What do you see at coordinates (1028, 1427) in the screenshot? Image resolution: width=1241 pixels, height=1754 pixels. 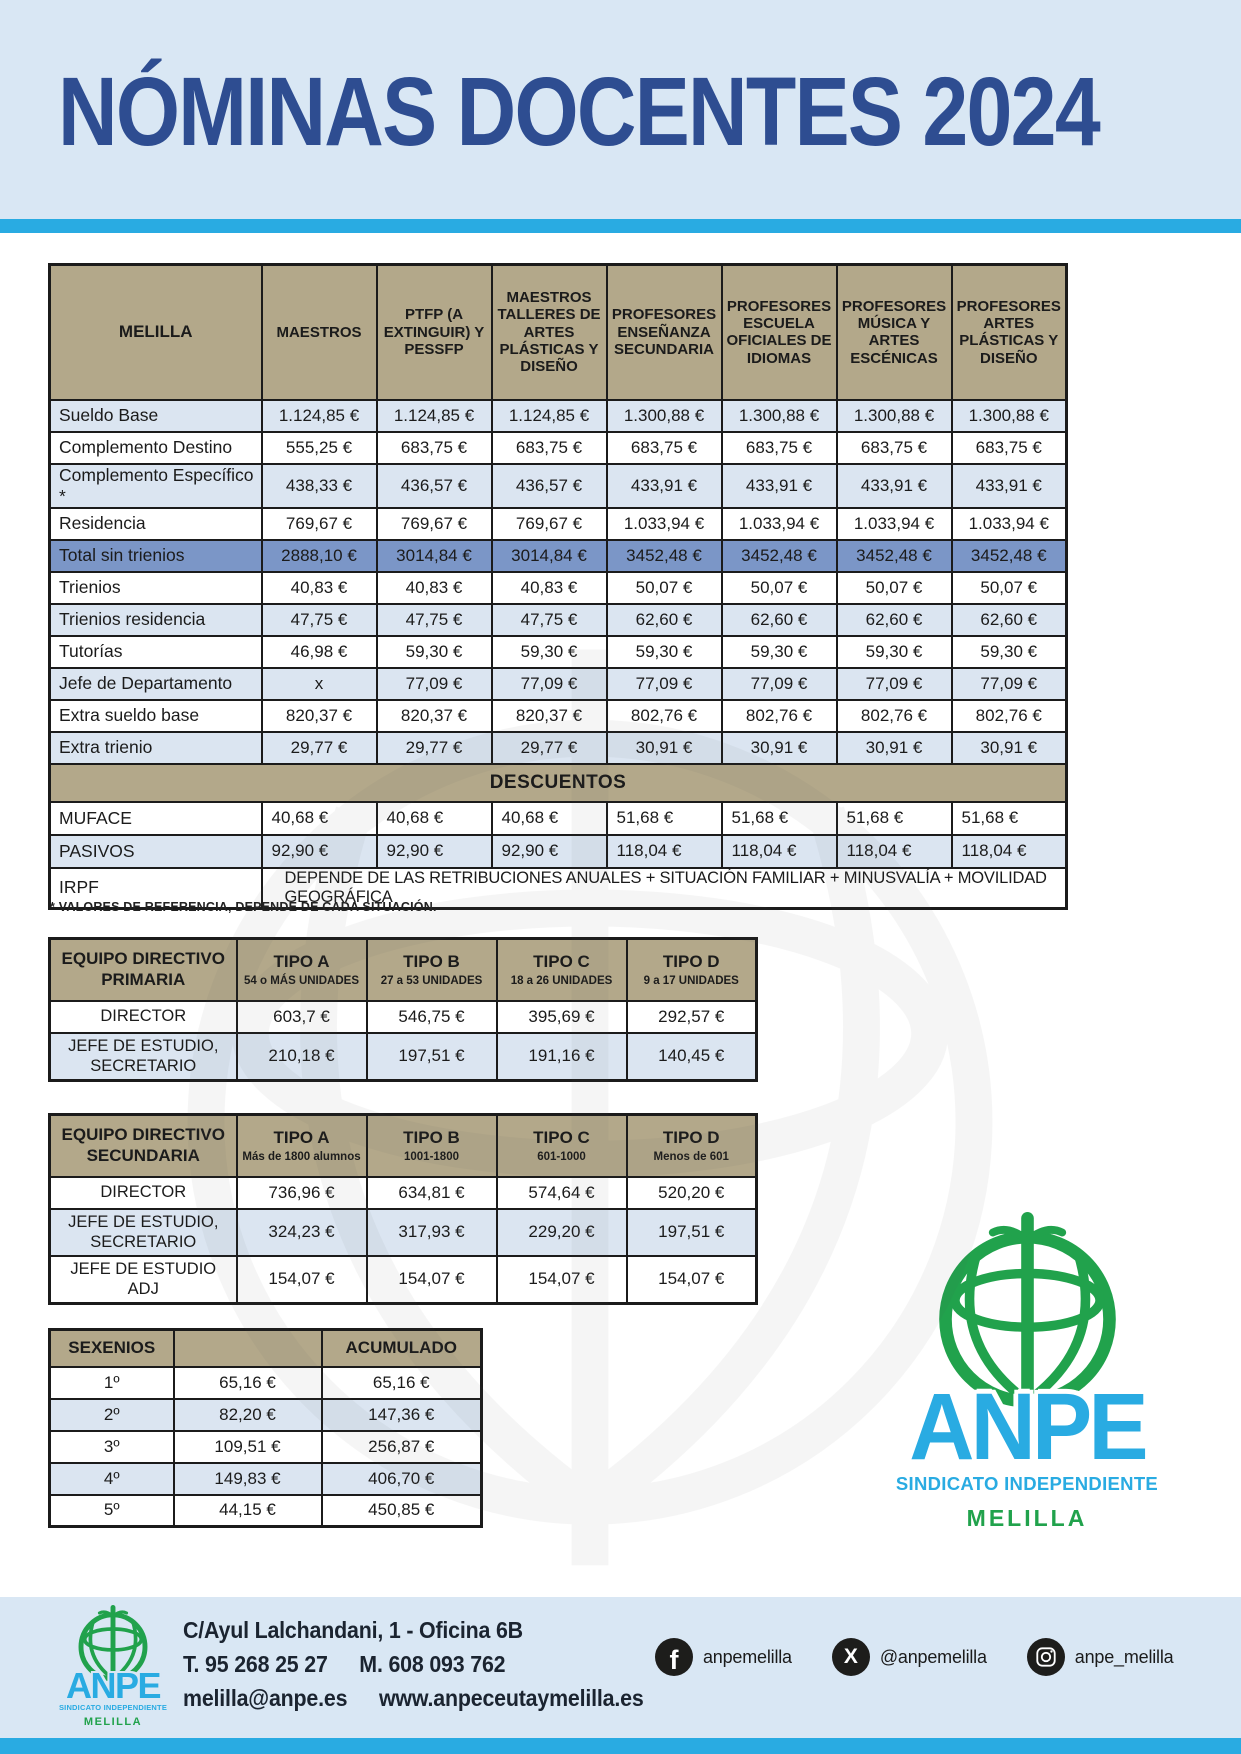 I see `anpe-wordmark: ANPE` at bounding box center [1028, 1427].